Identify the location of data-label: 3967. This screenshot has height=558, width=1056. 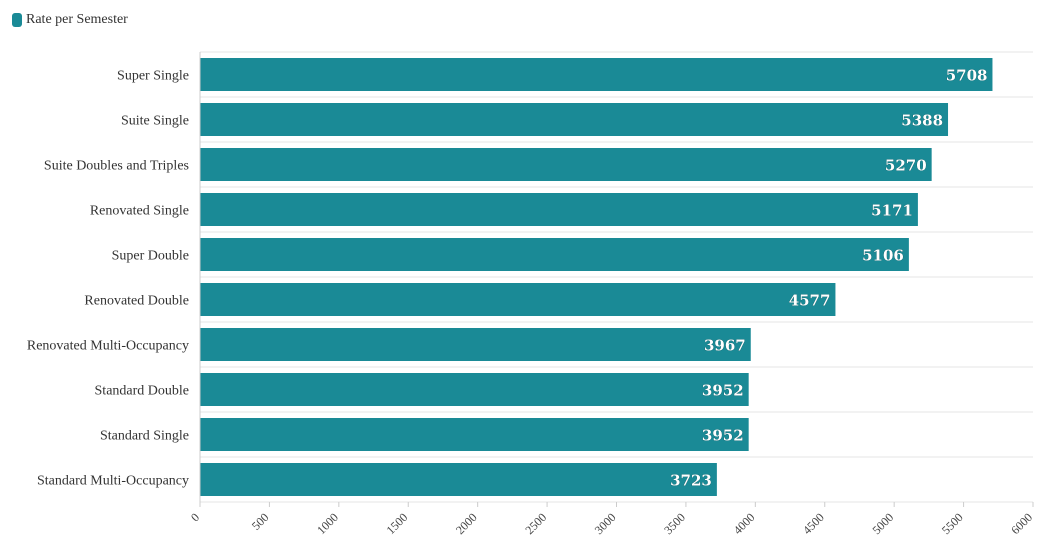
(725, 346).